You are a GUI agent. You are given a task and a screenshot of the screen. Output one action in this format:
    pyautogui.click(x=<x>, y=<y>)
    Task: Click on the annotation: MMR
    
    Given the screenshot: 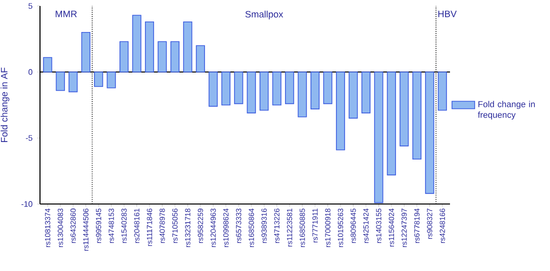 What is the action you would take?
    pyautogui.click(x=66, y=14)
    